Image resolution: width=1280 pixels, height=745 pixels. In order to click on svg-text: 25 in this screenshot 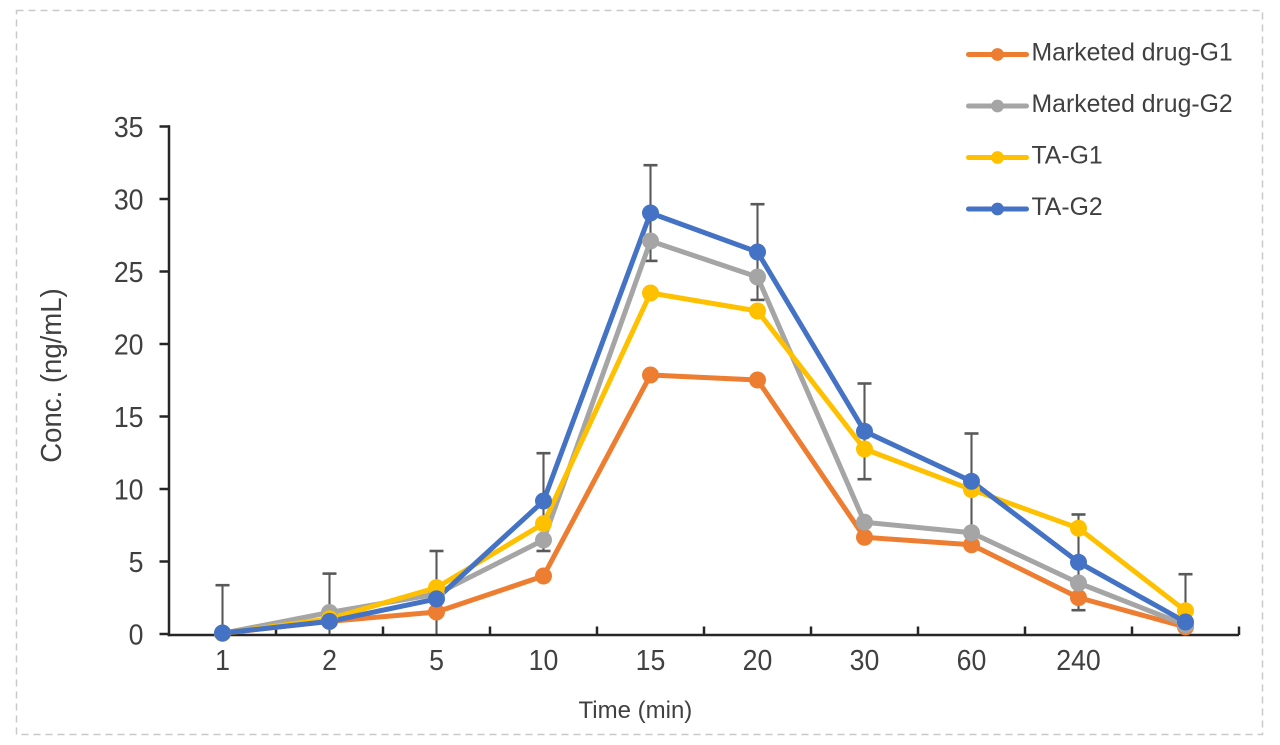, I will do `click(129, 272)`.